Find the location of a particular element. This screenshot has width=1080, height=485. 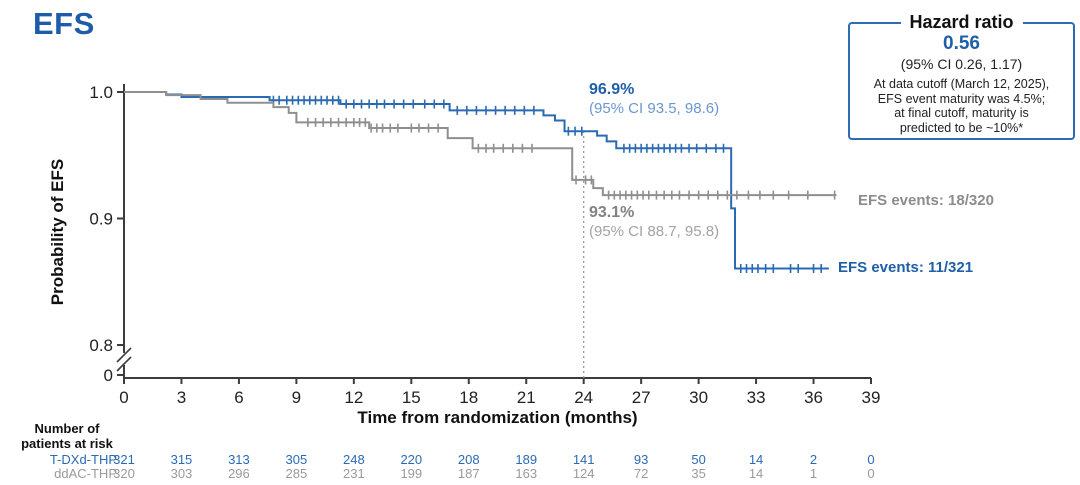

page-title: EFS is located at coordinates (64, 23).